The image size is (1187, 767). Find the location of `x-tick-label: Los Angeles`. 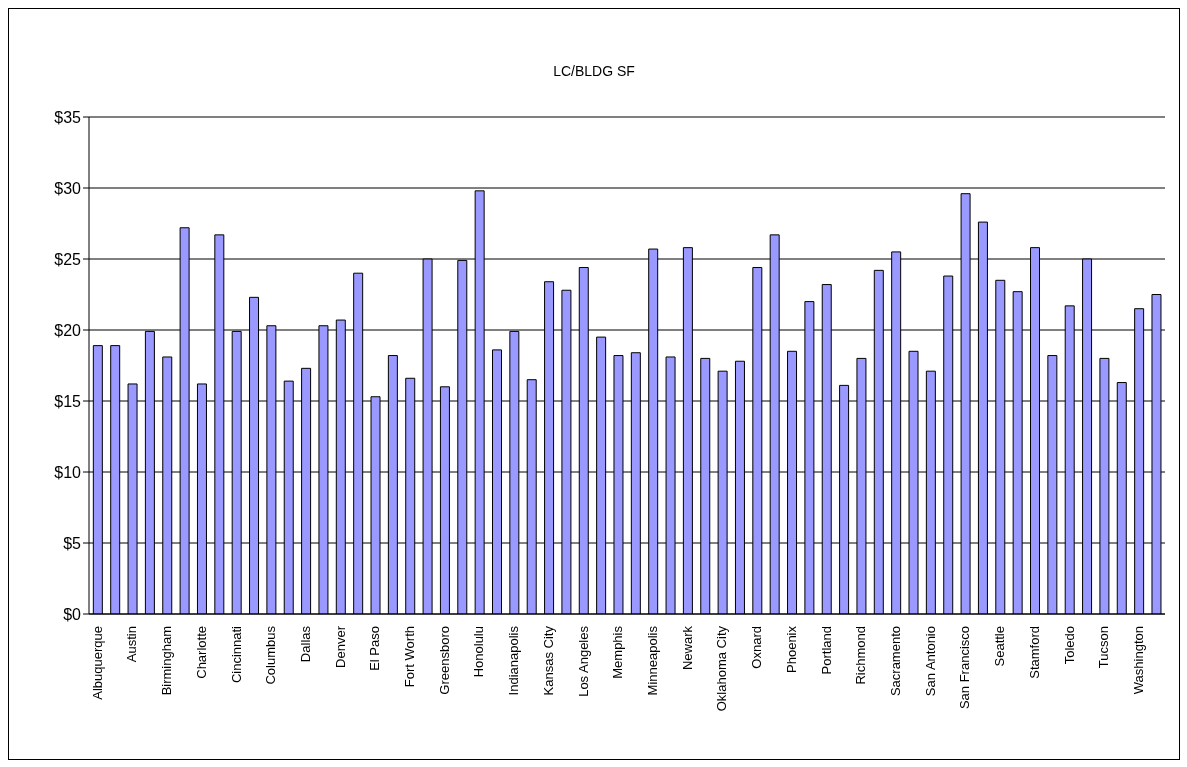

x-tick-label: Los Angeles is located at coordinates (583, 661).